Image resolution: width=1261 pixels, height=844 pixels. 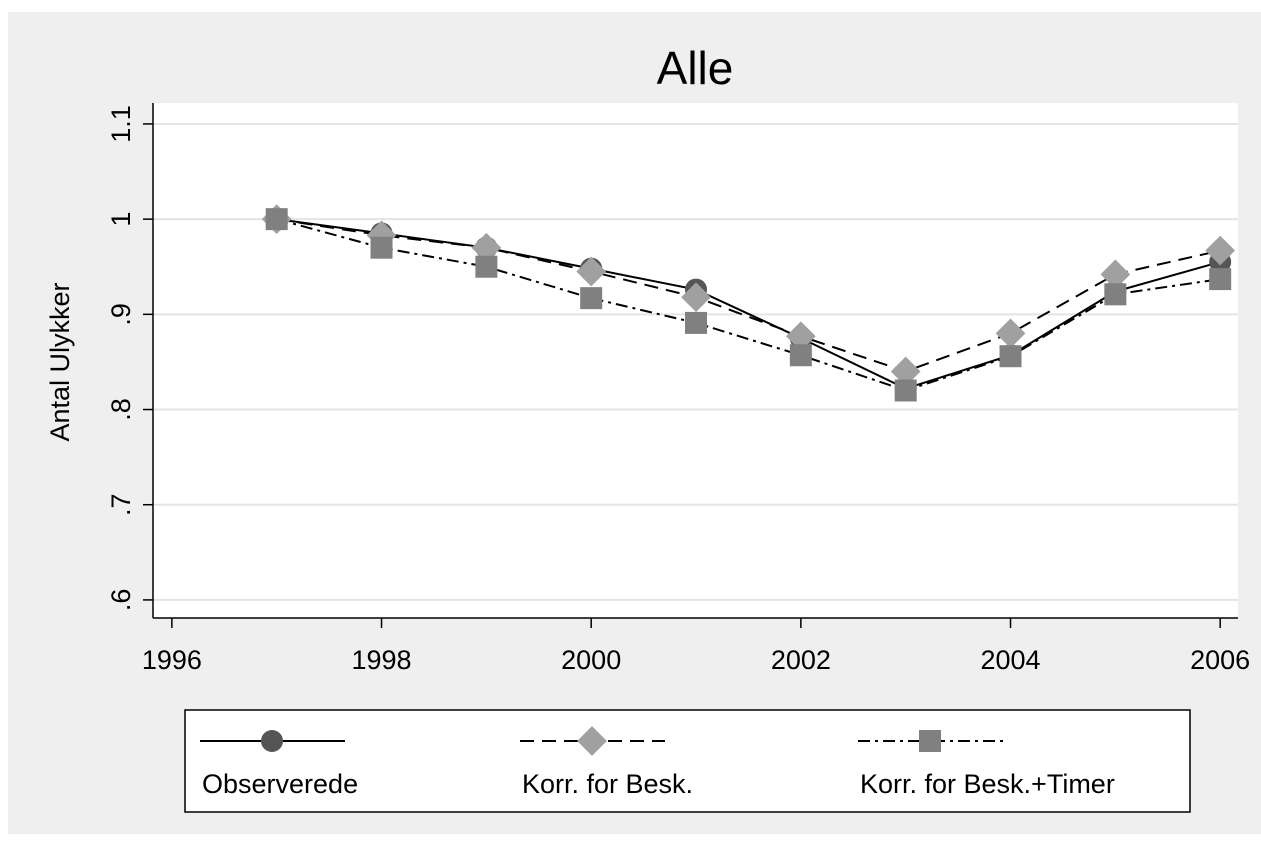 I want to click on x-tick-label: 2000, so click(x=591, y=660).